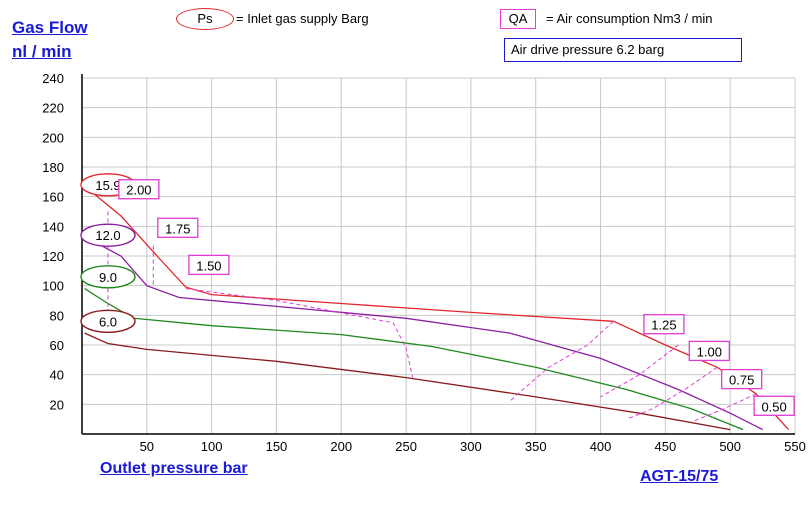 Image resolution: width=808 pixels, height=518 pixels. Describe the element at coordinates (639, 371) in the screenshot. I see `air-consumption-line-1.00` at that location.